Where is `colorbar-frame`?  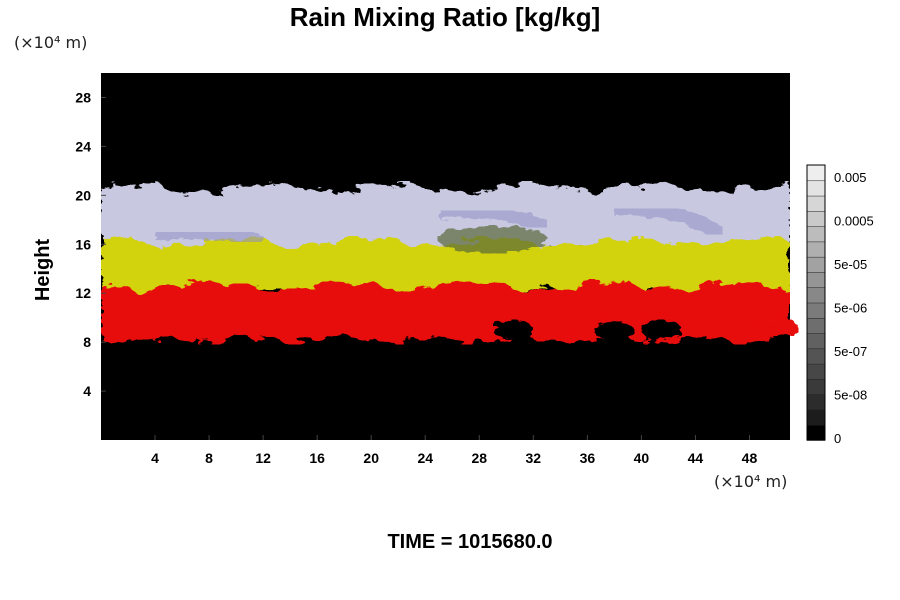 colorbar-frame is located at coordinates (816, 302).